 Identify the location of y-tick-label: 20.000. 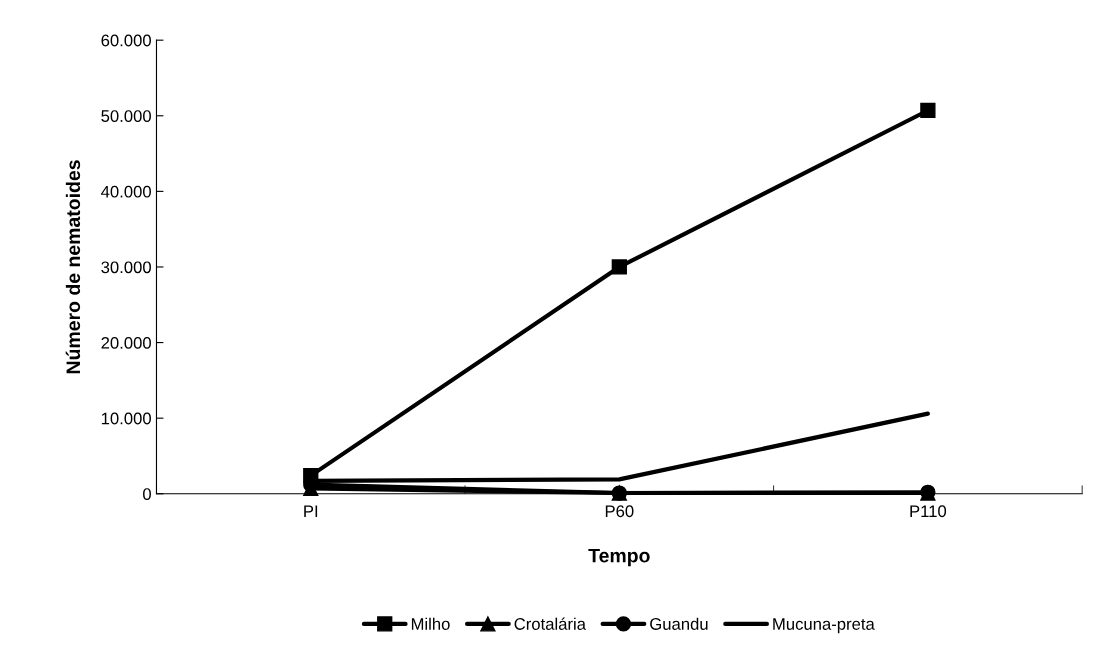
(126, 342).